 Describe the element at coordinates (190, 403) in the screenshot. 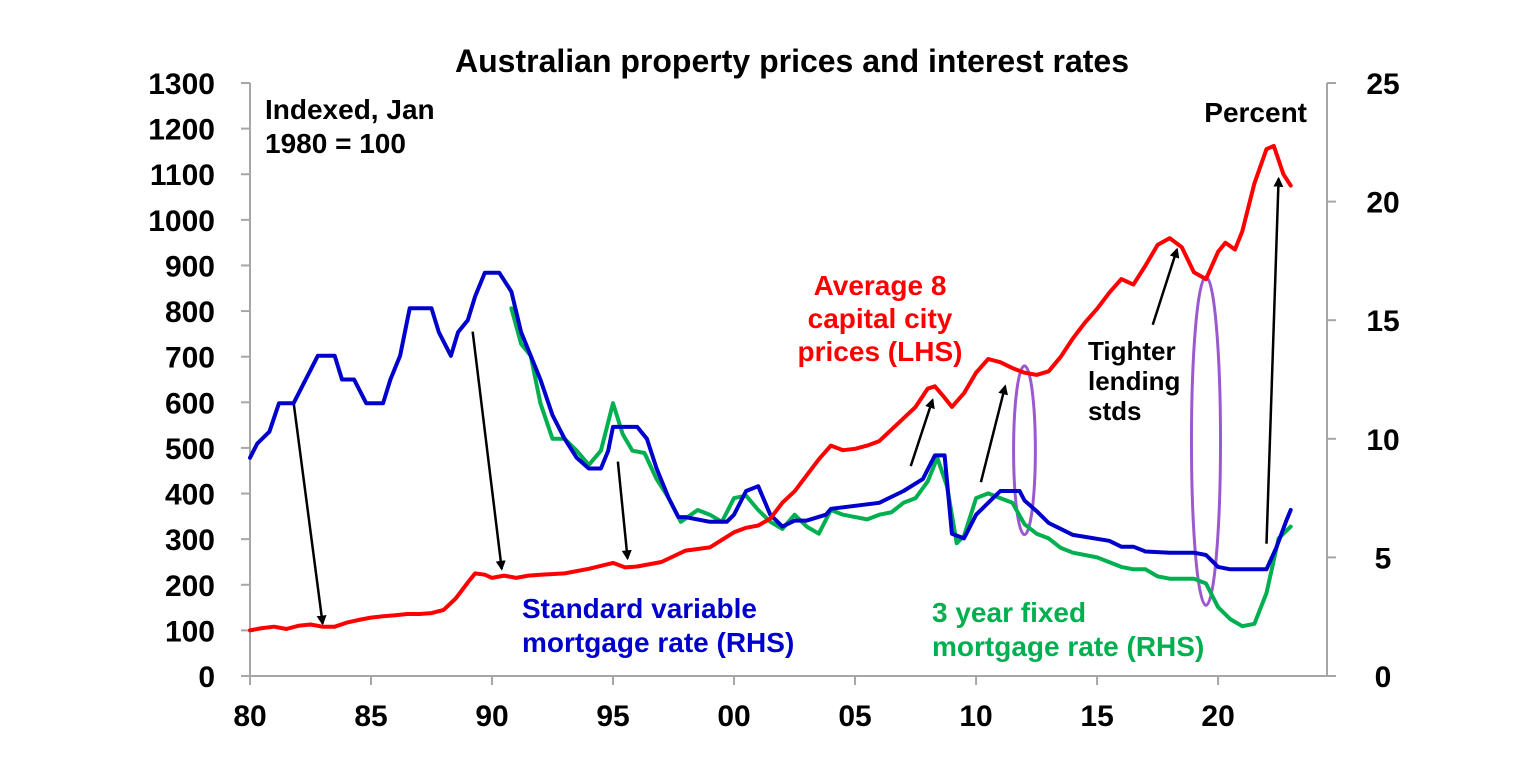

I see `left-tick-label: 600` at that location.